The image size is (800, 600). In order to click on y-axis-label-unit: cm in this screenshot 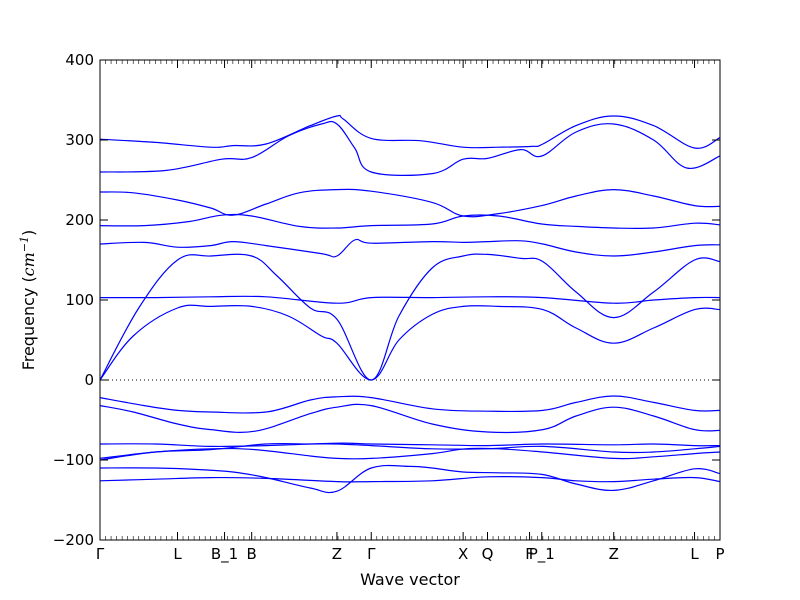, I will do `click(28, 264)`.